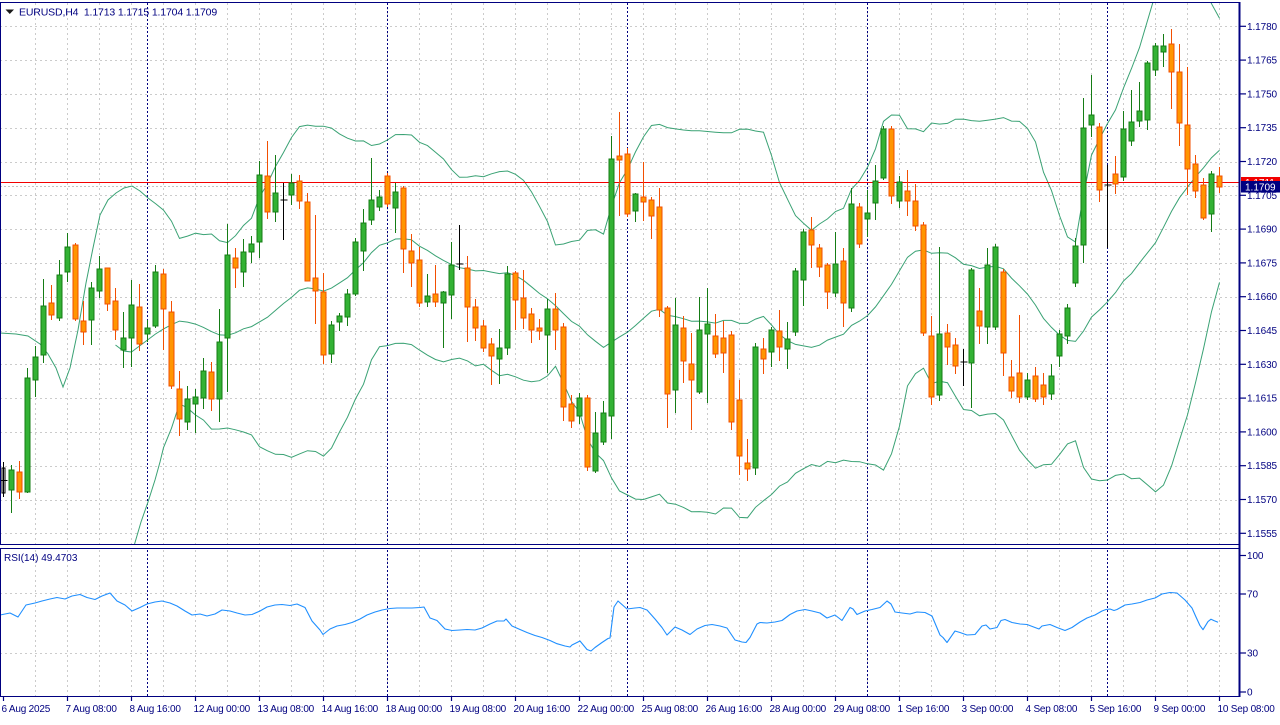 The width and height of the screenshot is (1280, 725). Describe the element at coordinates (1180, 709) in the screenshot. I see `svg-text: 9 Sep 00:00` at that location.